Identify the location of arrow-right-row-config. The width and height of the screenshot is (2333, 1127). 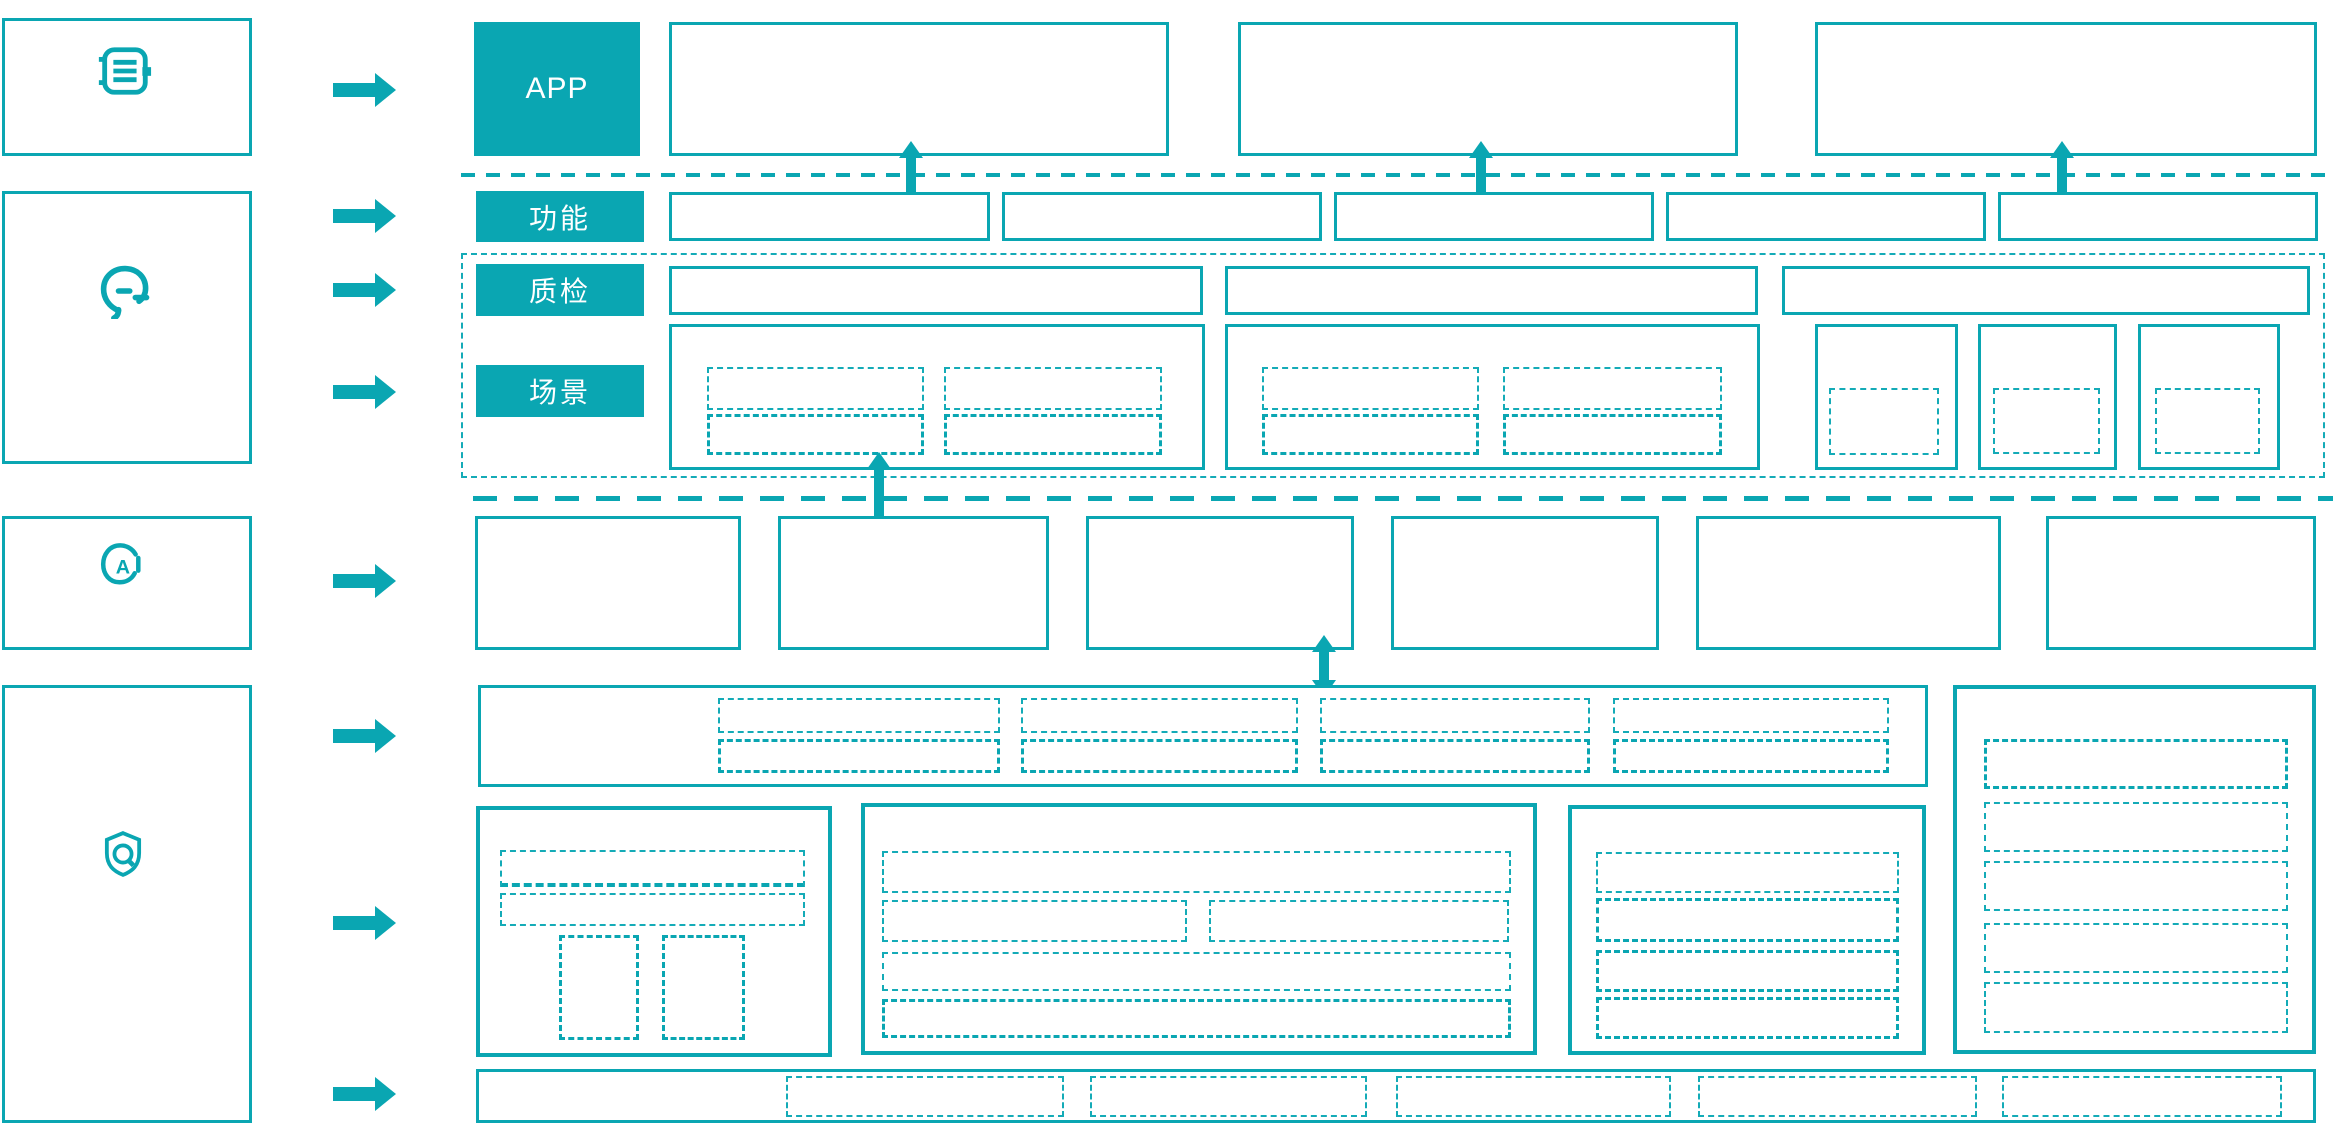
(364, 736).